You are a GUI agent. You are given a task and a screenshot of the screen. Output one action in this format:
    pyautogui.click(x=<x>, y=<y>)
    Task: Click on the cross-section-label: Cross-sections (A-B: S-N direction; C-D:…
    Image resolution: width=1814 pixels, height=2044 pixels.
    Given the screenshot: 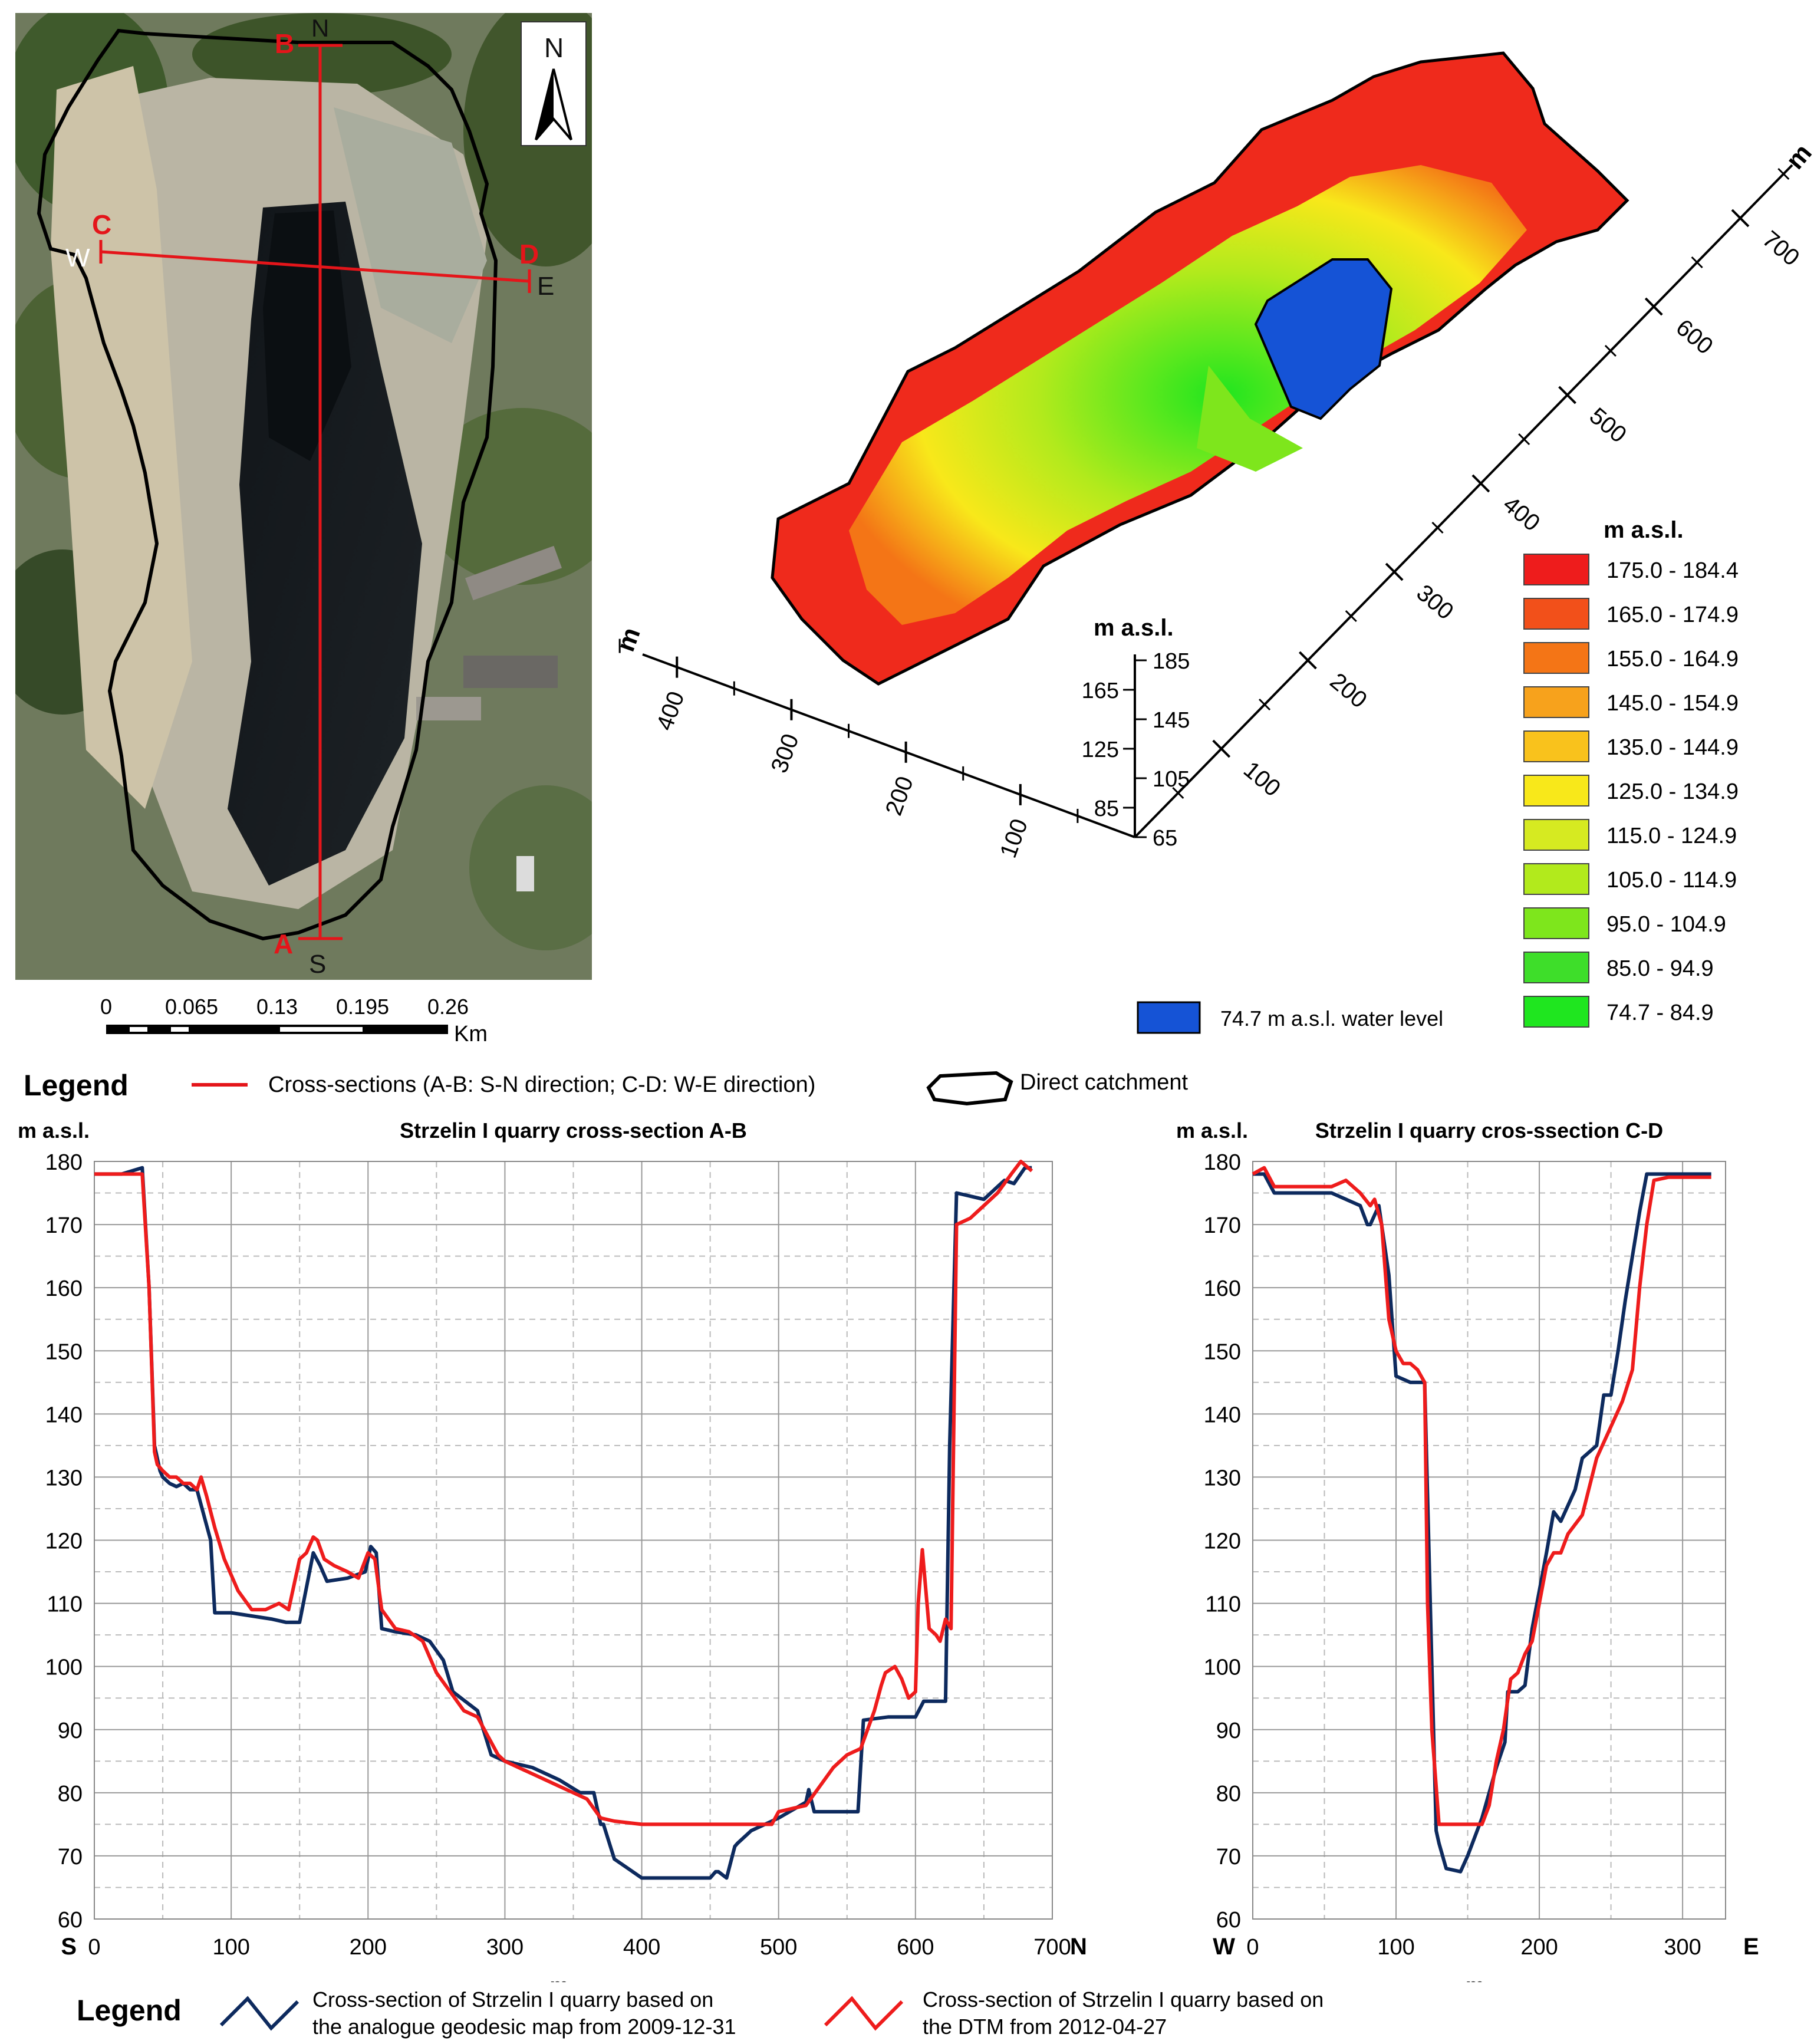 What is the action you would take?
    pyautogui.click(x=542, y=1084)
    